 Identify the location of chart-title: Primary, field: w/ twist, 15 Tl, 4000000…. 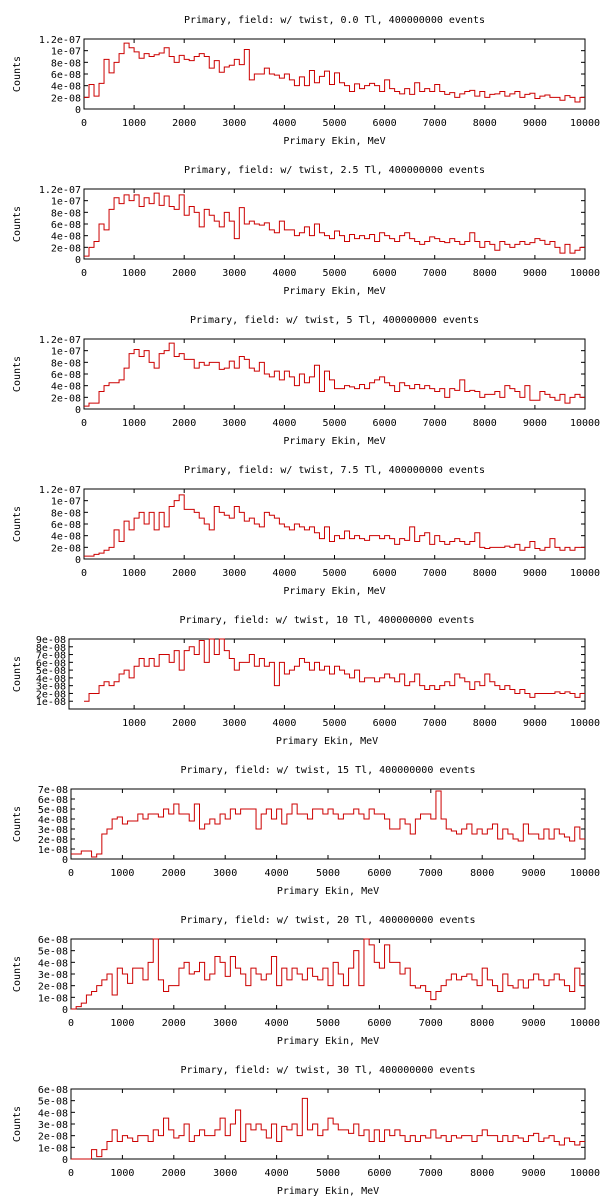
(327, 770).